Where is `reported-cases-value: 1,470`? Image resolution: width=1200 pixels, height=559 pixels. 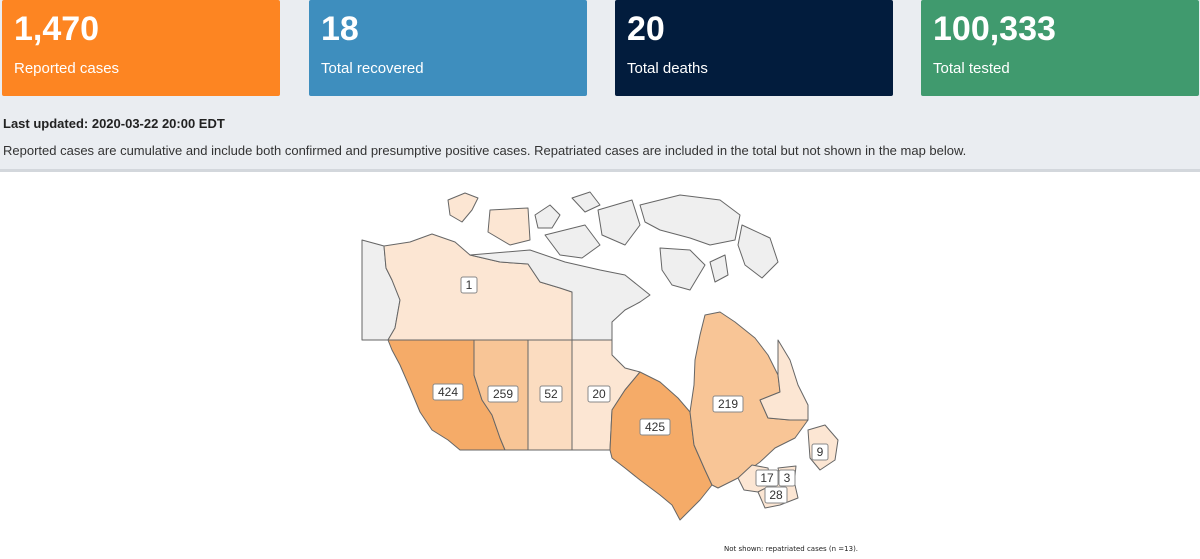
reported-cases-value: 1,470 is located at coordinates (57, 29).